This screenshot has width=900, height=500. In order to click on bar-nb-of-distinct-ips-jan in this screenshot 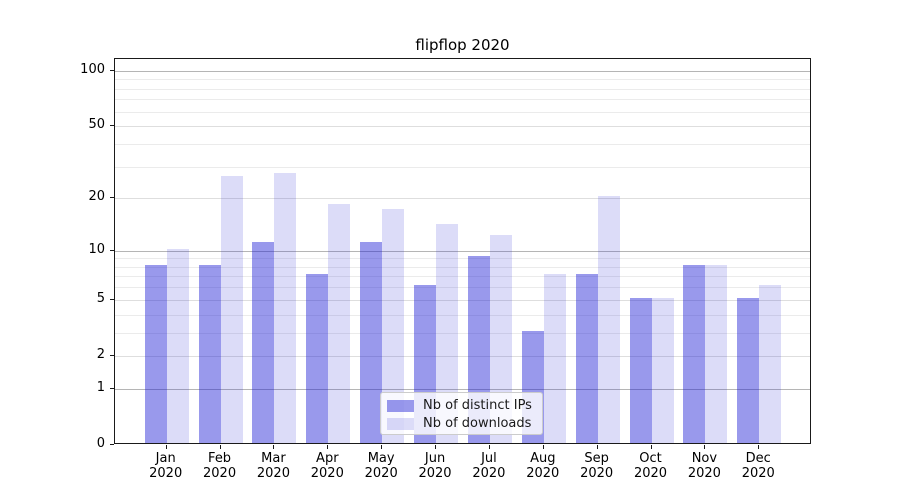, I will do `click(155, 353)`.